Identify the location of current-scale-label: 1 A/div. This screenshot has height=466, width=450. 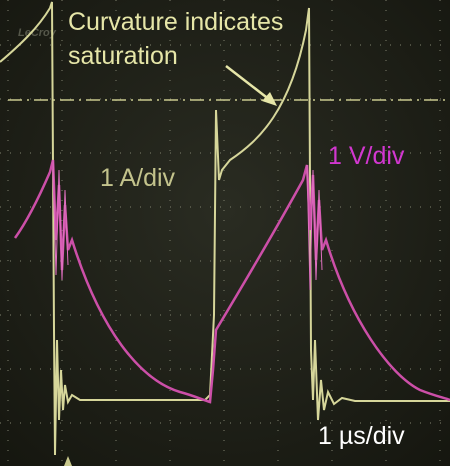
(138, 178).